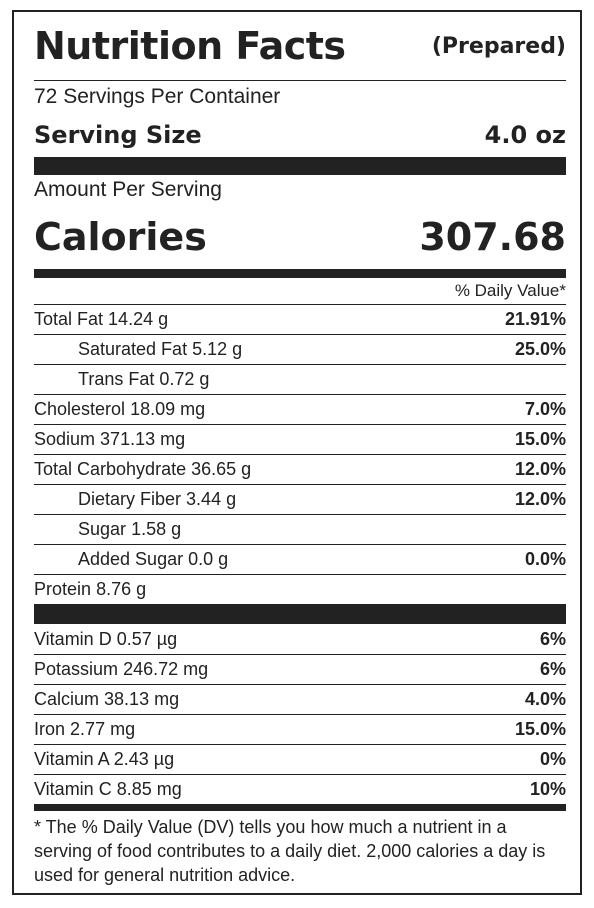 Image resolution: width=594 pixels, height=908 pixels. What do you see at coordinates (300, 439) in the screenshot?
I see `nutrient-row: Sodium 371.13 mg 15.0%` at bounding box center [300, 439].